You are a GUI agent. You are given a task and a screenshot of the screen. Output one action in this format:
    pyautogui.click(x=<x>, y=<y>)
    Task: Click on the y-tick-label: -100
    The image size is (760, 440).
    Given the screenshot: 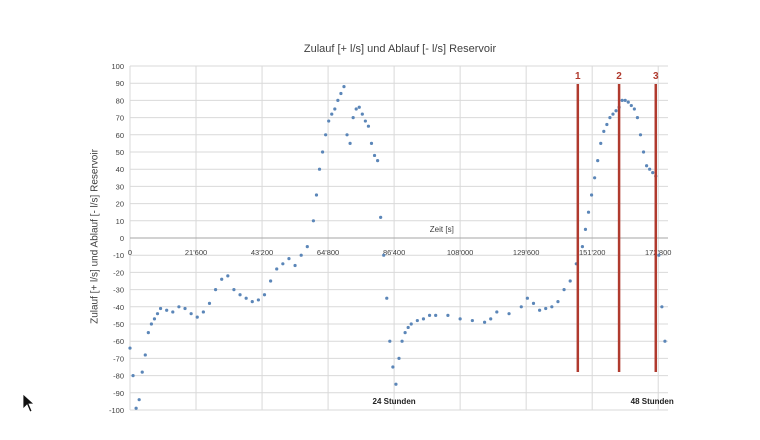 What is the action you would take?
    pyautogui.click(x=116, y=410)
    